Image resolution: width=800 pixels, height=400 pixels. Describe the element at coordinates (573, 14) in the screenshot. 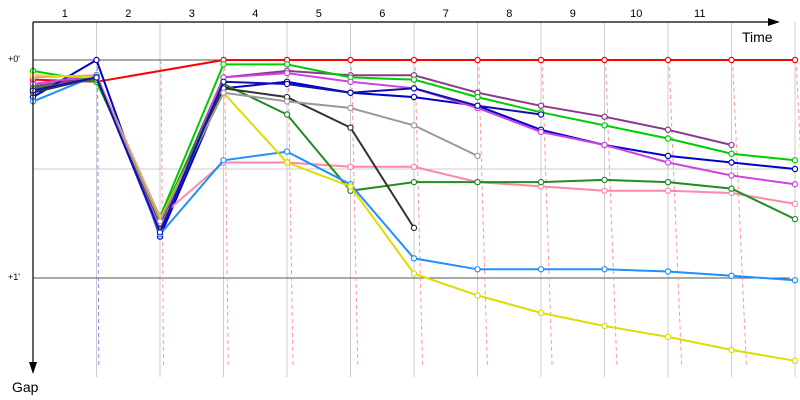

I see `x-tick-label: 9` at that location.